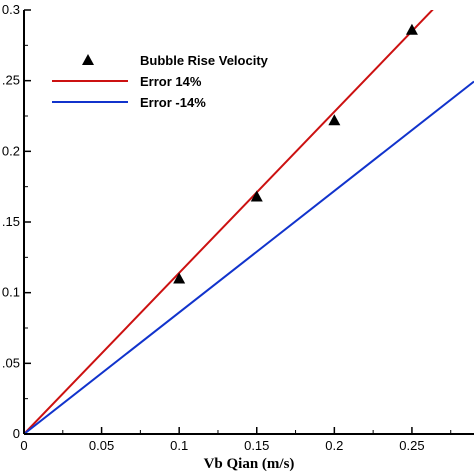 The width and height of the screenshot is (474, 474). What do you see at coordinates (411, 445) in the screenshot?
I see `x-tick-label: 0.25` at bounding box center [411, 445].